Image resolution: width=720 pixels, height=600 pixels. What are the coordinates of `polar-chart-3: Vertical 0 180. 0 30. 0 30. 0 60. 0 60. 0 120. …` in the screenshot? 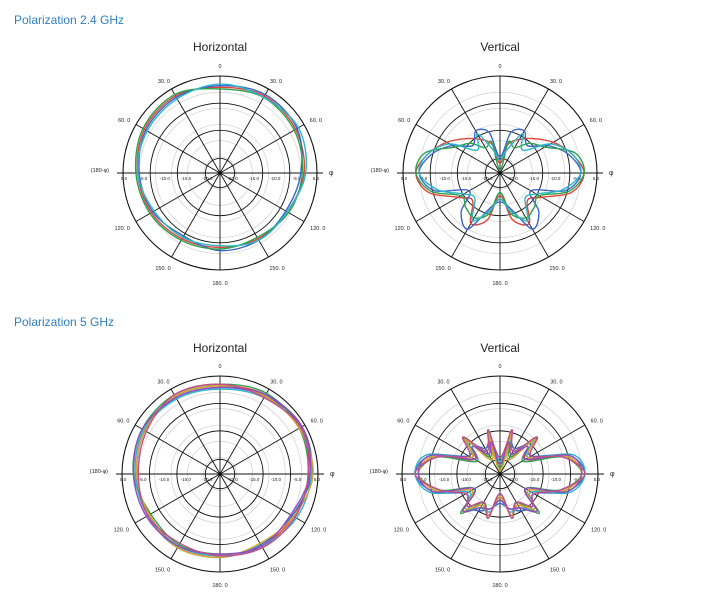 It's located at (492, 465).